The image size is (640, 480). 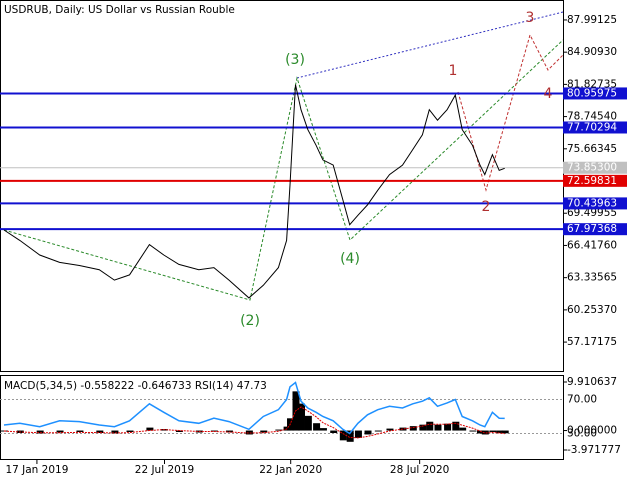 I want to click on x-tick-label: 28 Jul 2020, so click(x=419, y=470).